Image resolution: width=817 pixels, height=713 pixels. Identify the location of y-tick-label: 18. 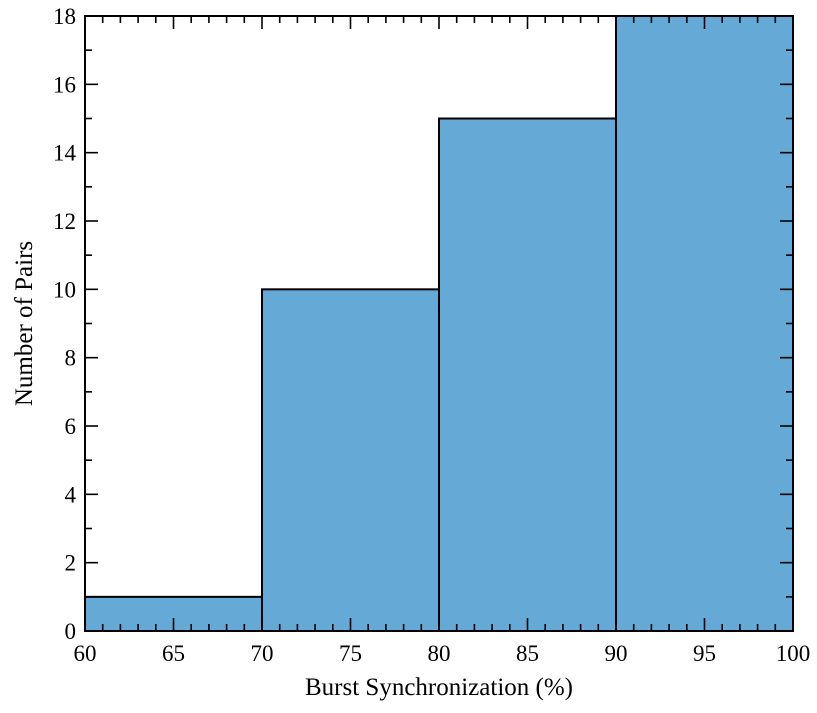
(64, 16).